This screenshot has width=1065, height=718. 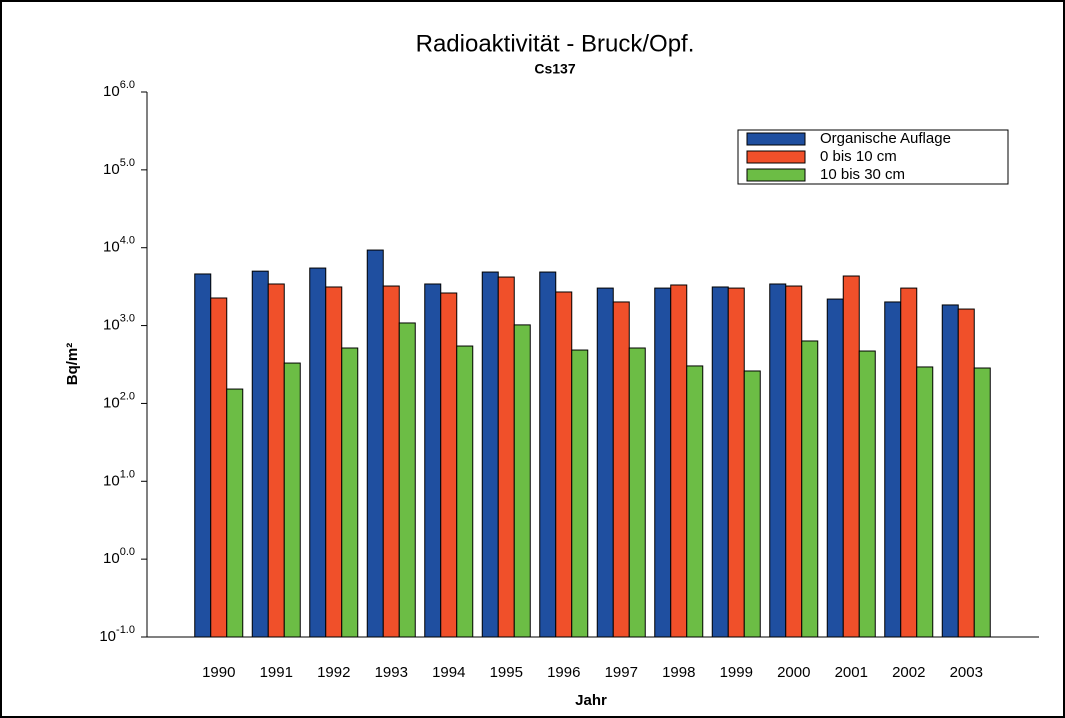 I want to click on legend-label: 10 bis 30 cm, so click(x=862, y=174).